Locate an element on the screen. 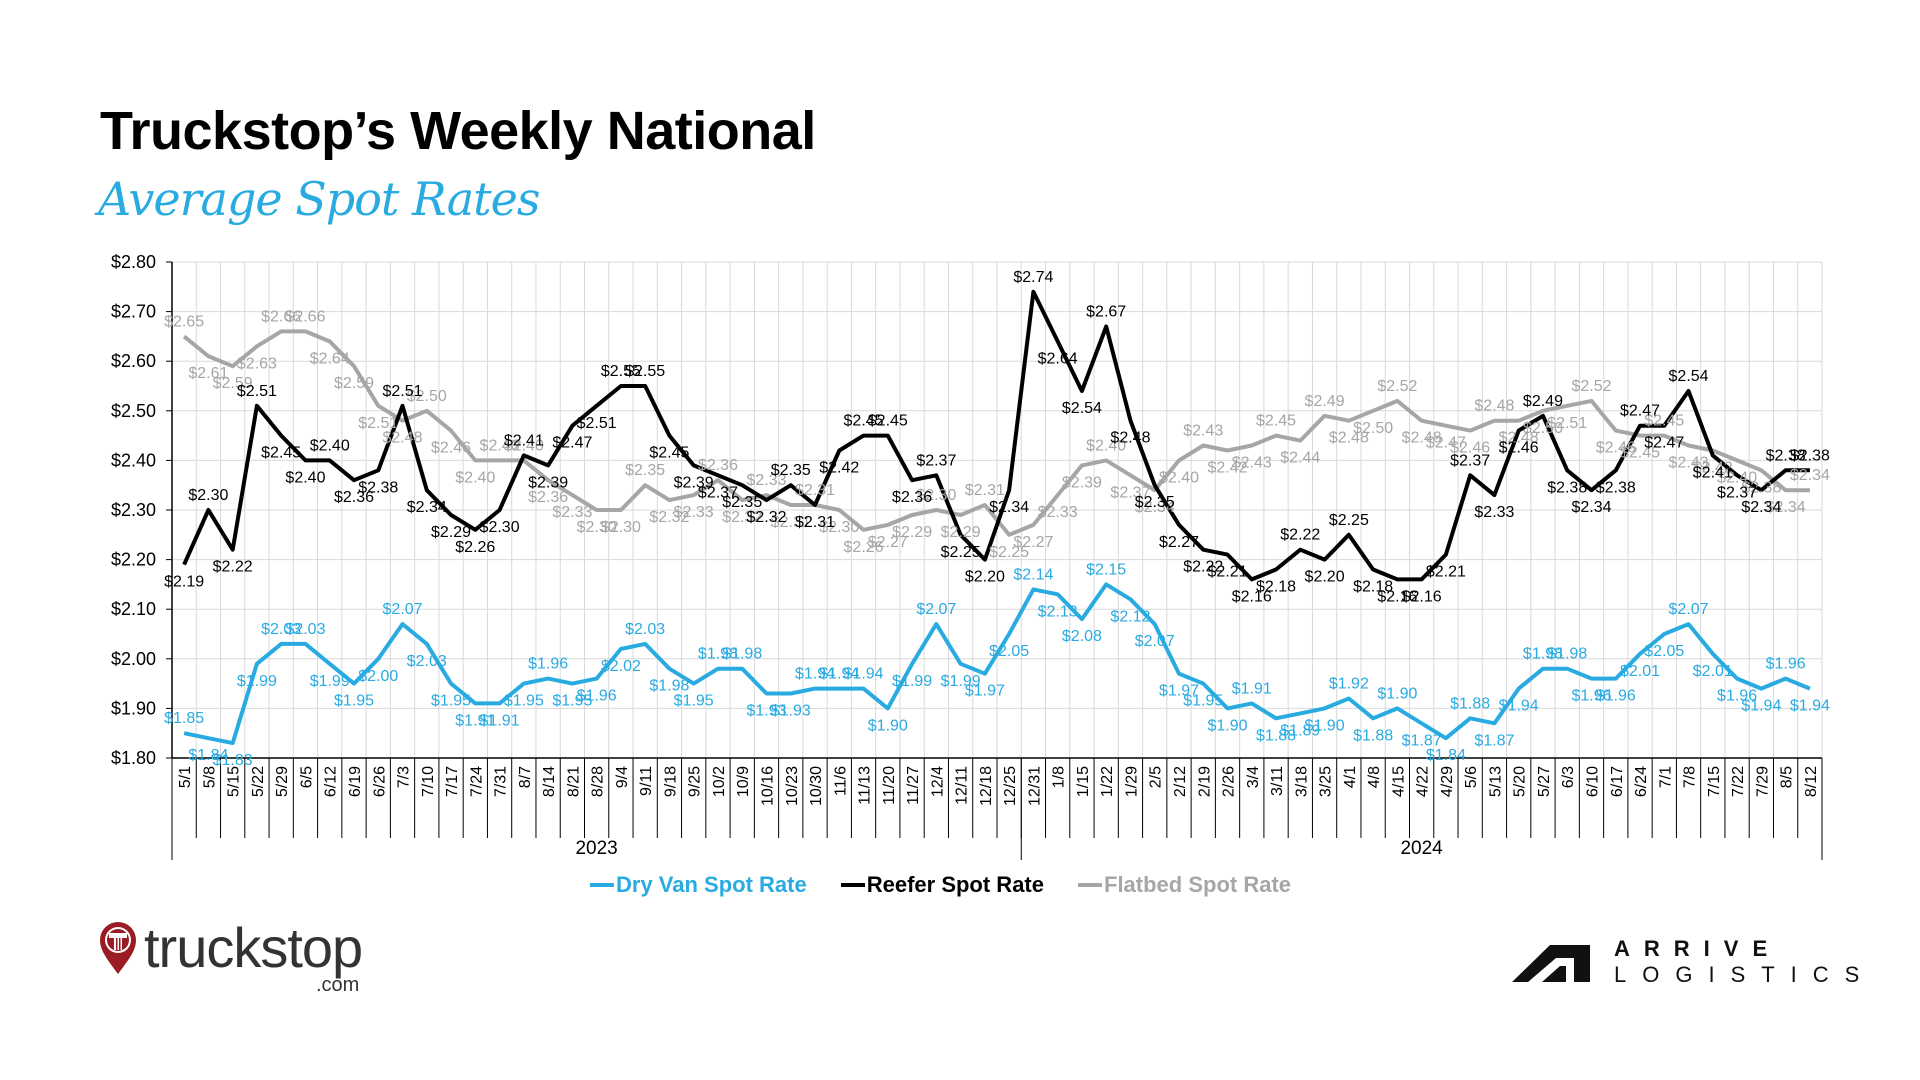 Image resolution: width=1920 pixels, height=1080 pixels. x-tick-label: 8/5 is located at coordinates (1787, 777).